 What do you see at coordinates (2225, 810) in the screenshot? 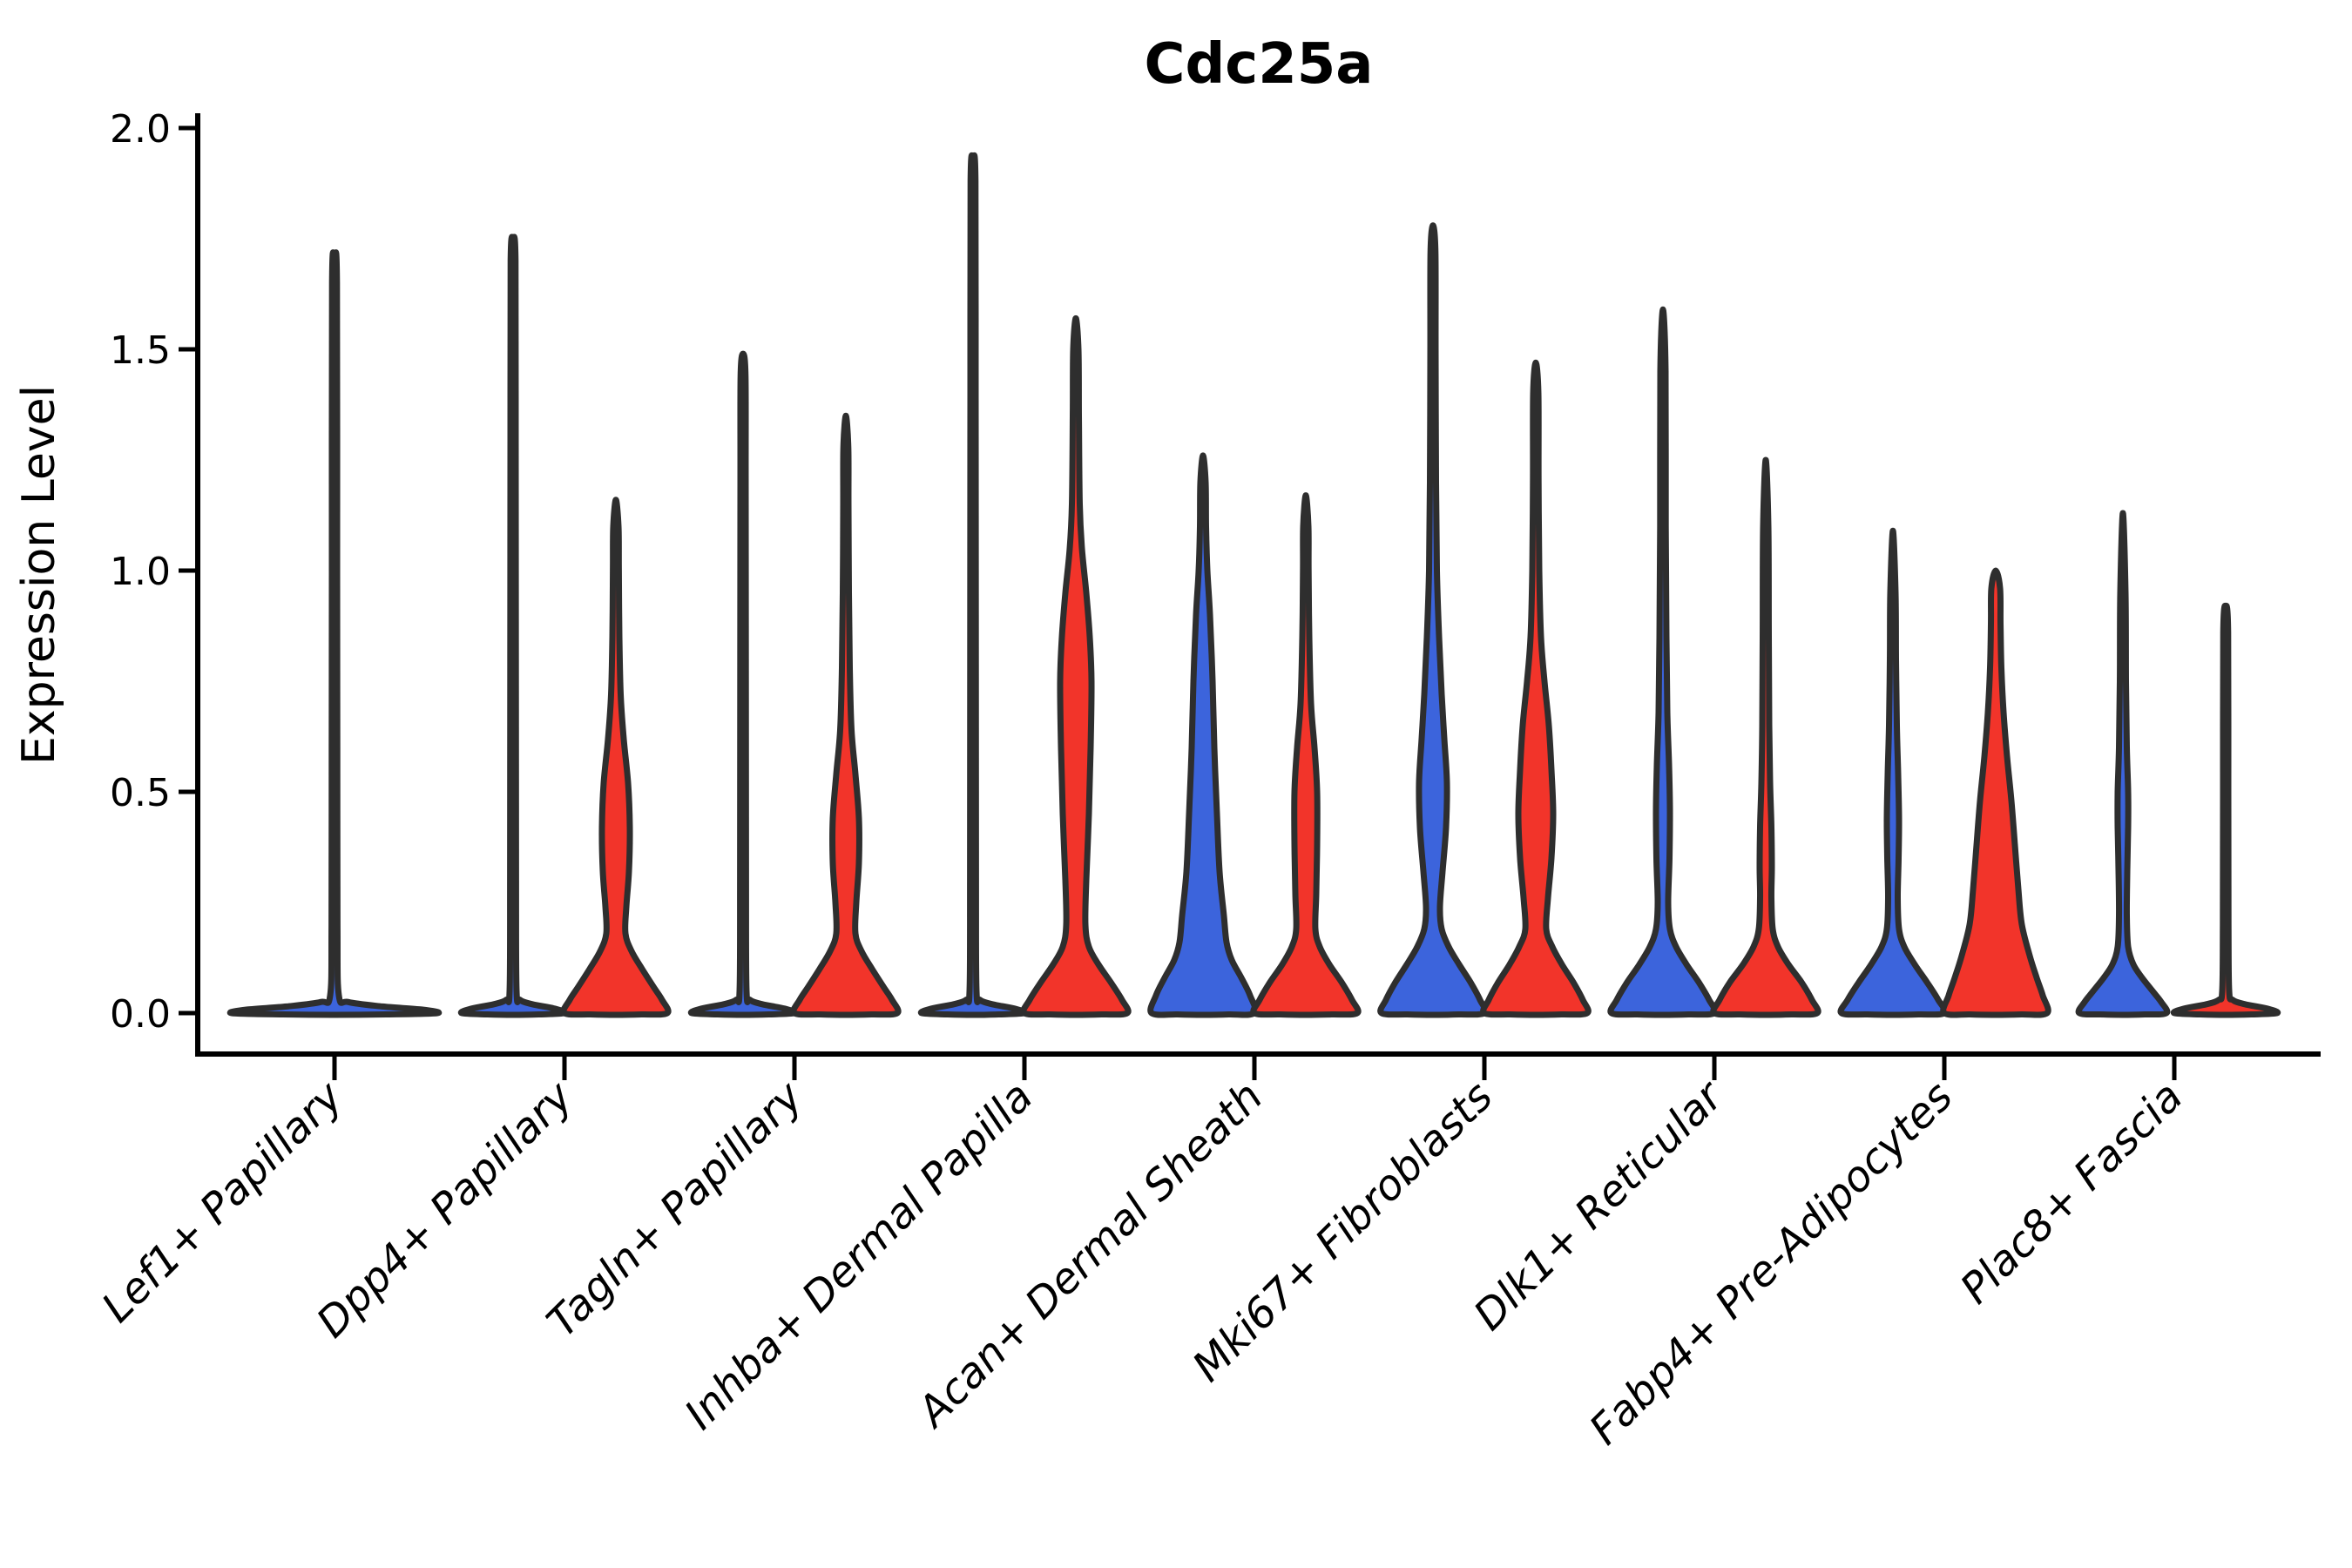
I see `violin-9-red` at bounding box center [2225, 810].